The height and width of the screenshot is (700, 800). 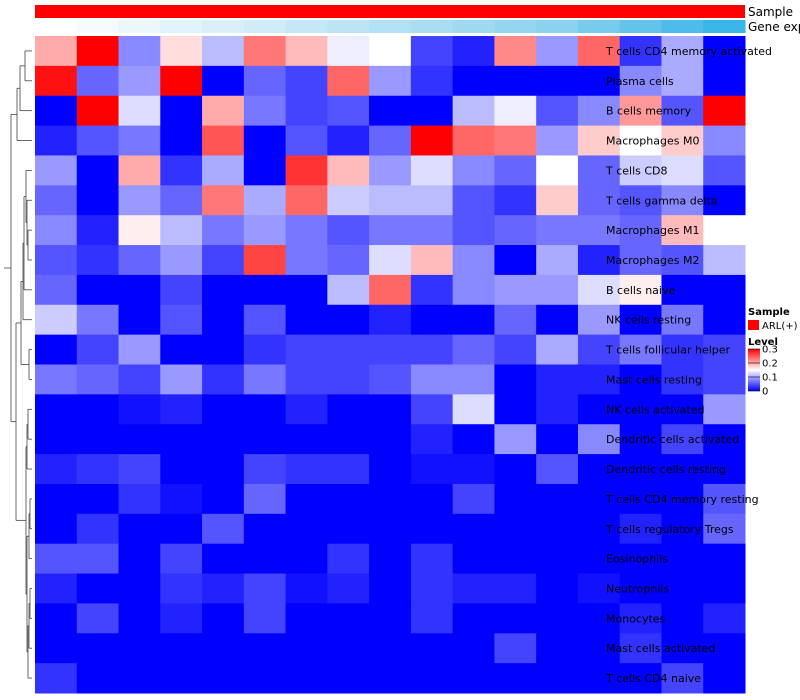 What do you see at coordinates (672, 439) in the screenshot?
I see `row-label: Dendritic cells activated` at bounding box center [672, 439].